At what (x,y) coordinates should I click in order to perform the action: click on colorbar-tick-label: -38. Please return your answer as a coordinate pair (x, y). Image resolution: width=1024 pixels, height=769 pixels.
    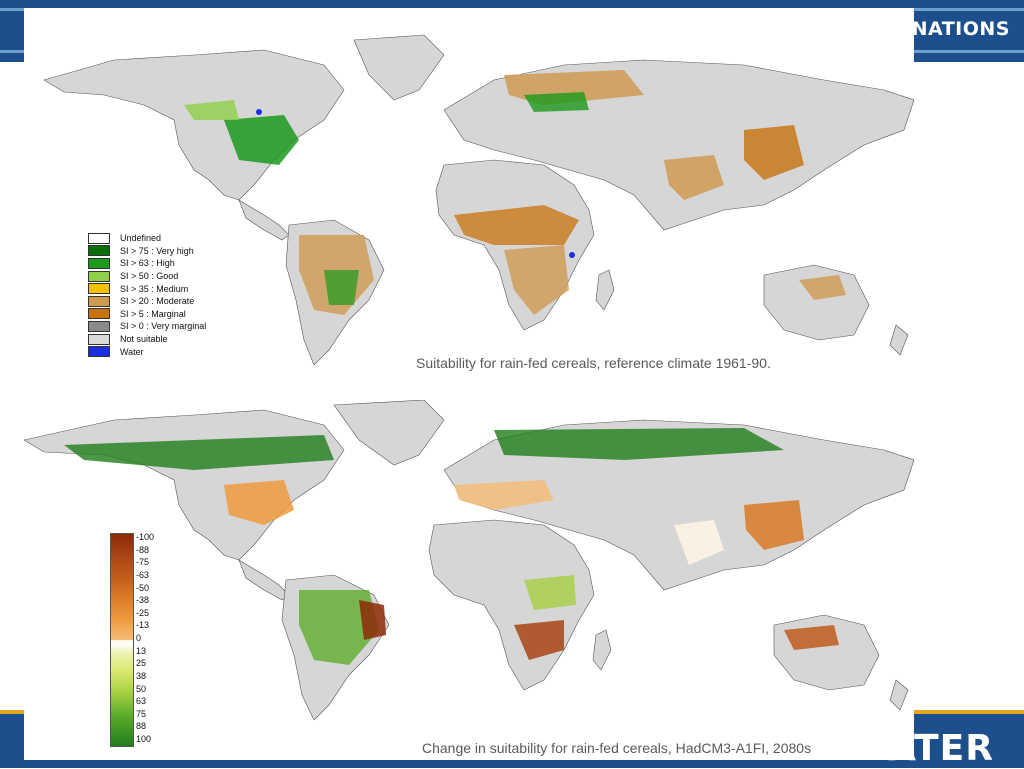
    Looking at the image, I should click on (143, 600).